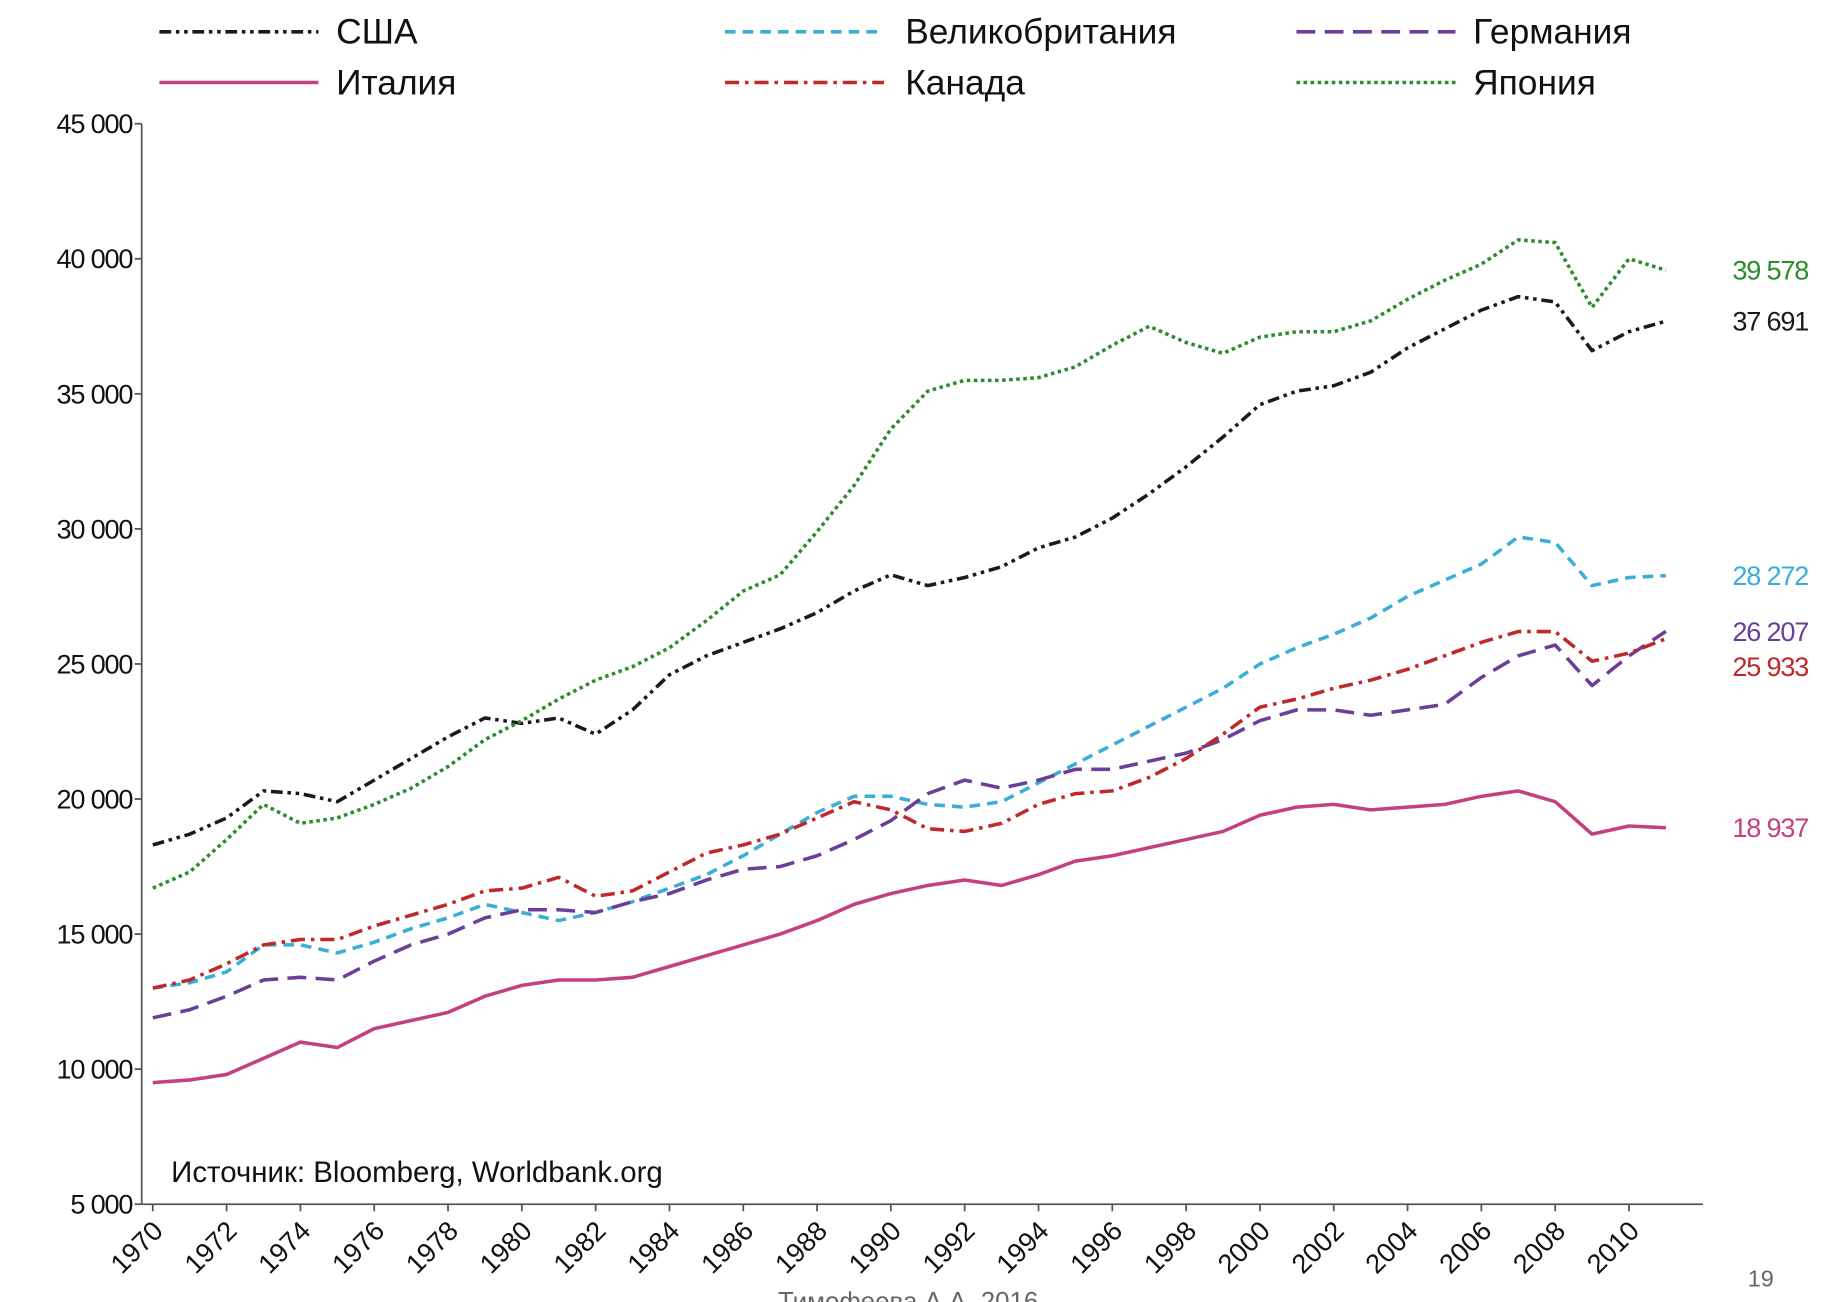  I want to click on x-tick-label: 1998, so click(1170, 1247).